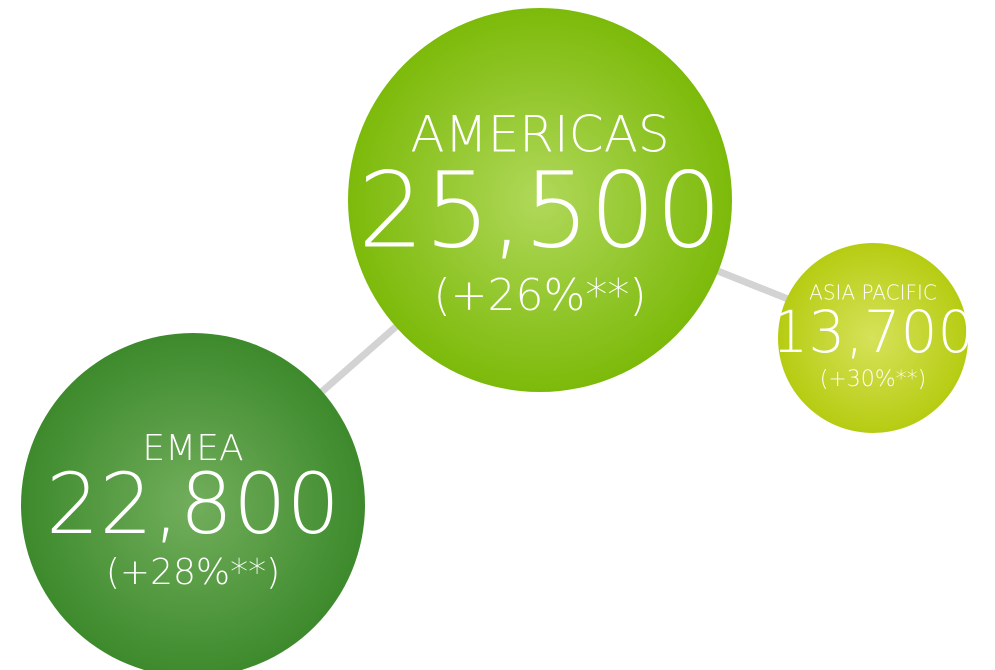  I want to click on region-bubble, so click(873, 338).